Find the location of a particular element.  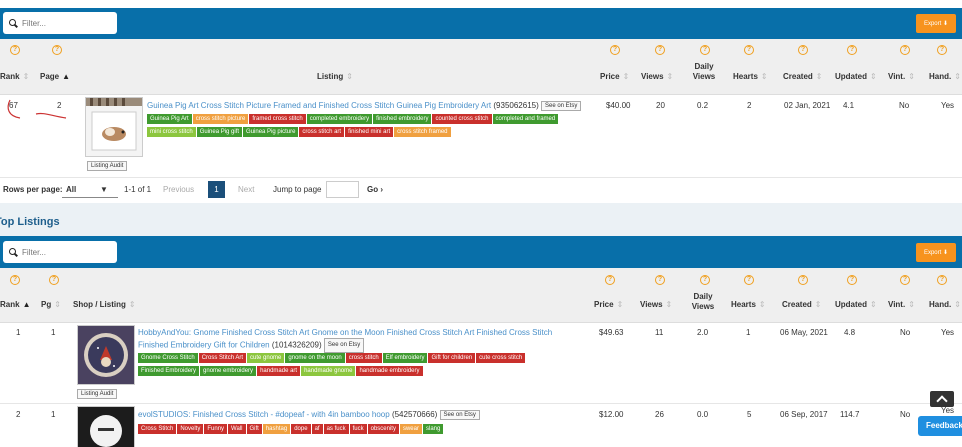

tag-chip: handmade embroidery is located at coordinates (389, 371).